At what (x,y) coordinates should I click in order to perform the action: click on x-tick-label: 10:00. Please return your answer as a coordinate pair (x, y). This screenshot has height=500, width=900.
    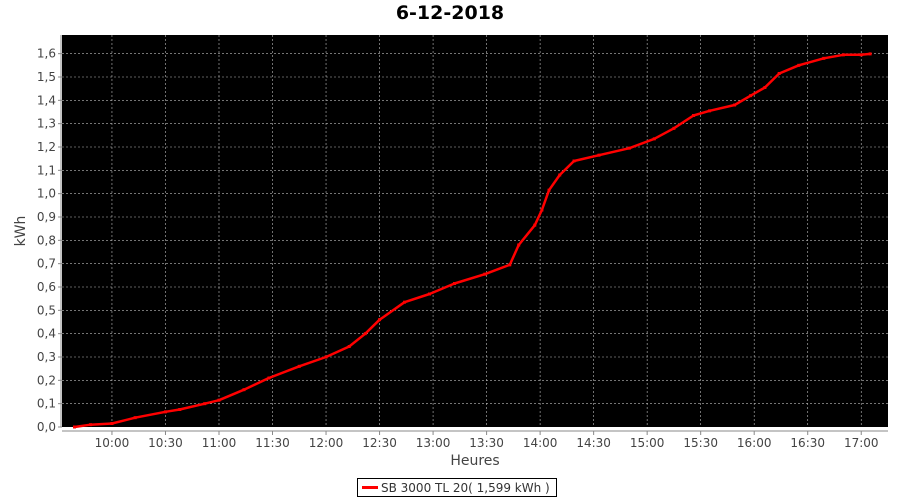
    Looking at the image, I should click on (112, 443).